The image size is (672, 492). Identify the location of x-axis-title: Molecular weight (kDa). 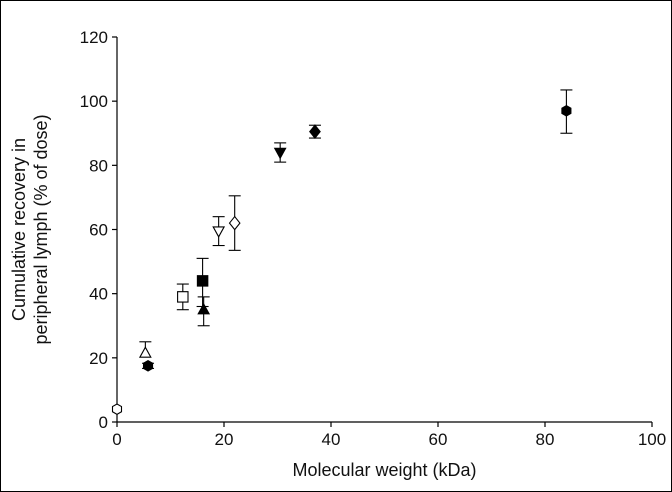
(384, 470).